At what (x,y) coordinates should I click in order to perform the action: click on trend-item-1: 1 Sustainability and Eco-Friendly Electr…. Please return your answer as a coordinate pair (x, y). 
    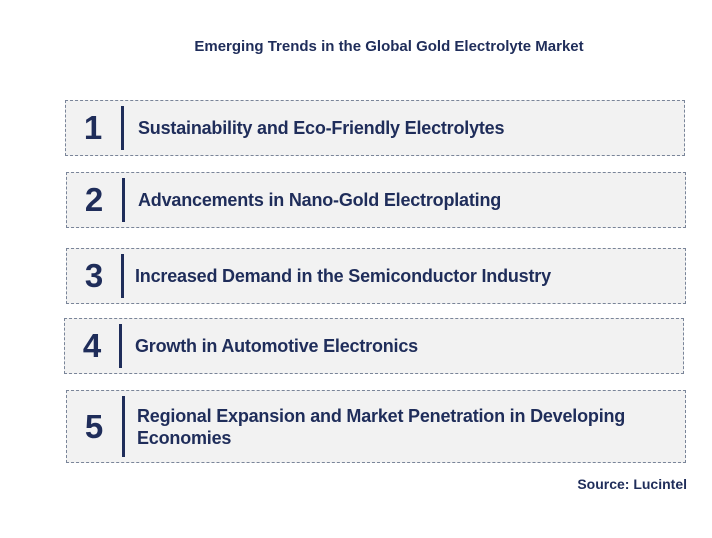
    Looking at the image, I should click on (375, 128).